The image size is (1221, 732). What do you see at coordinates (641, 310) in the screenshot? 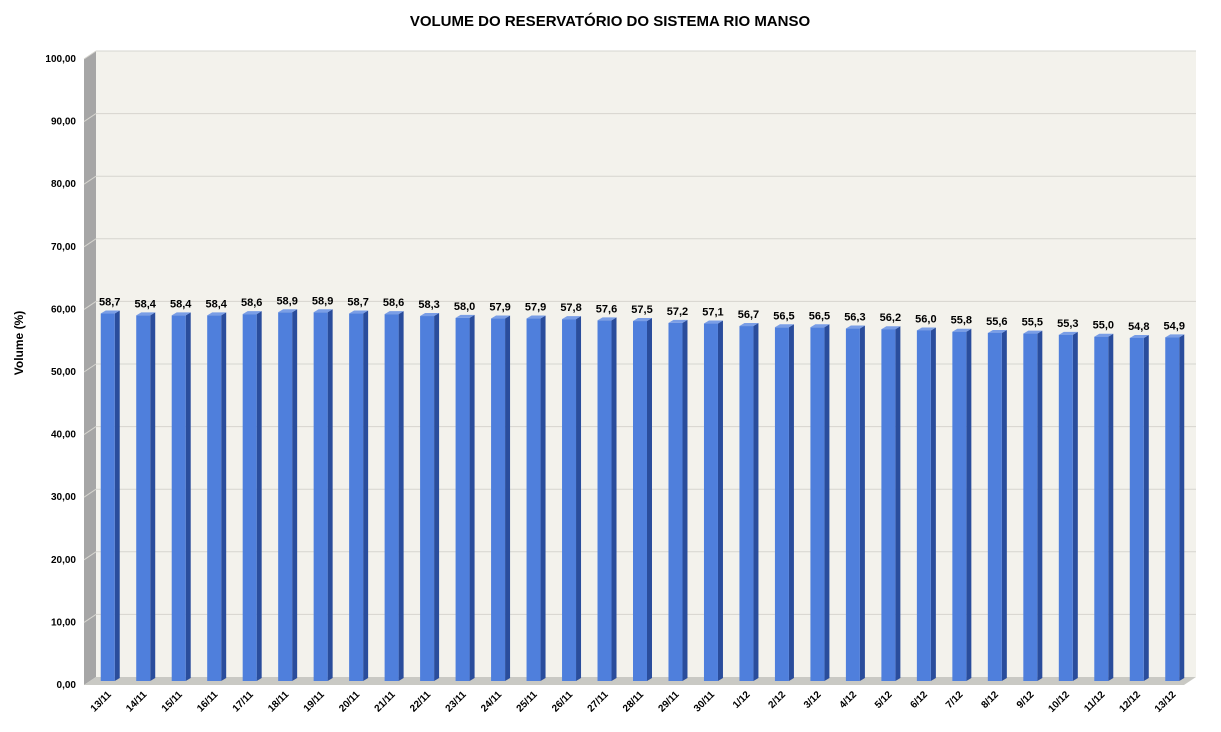
I see `data-label: 57,5` at bounding box center [641, 310].